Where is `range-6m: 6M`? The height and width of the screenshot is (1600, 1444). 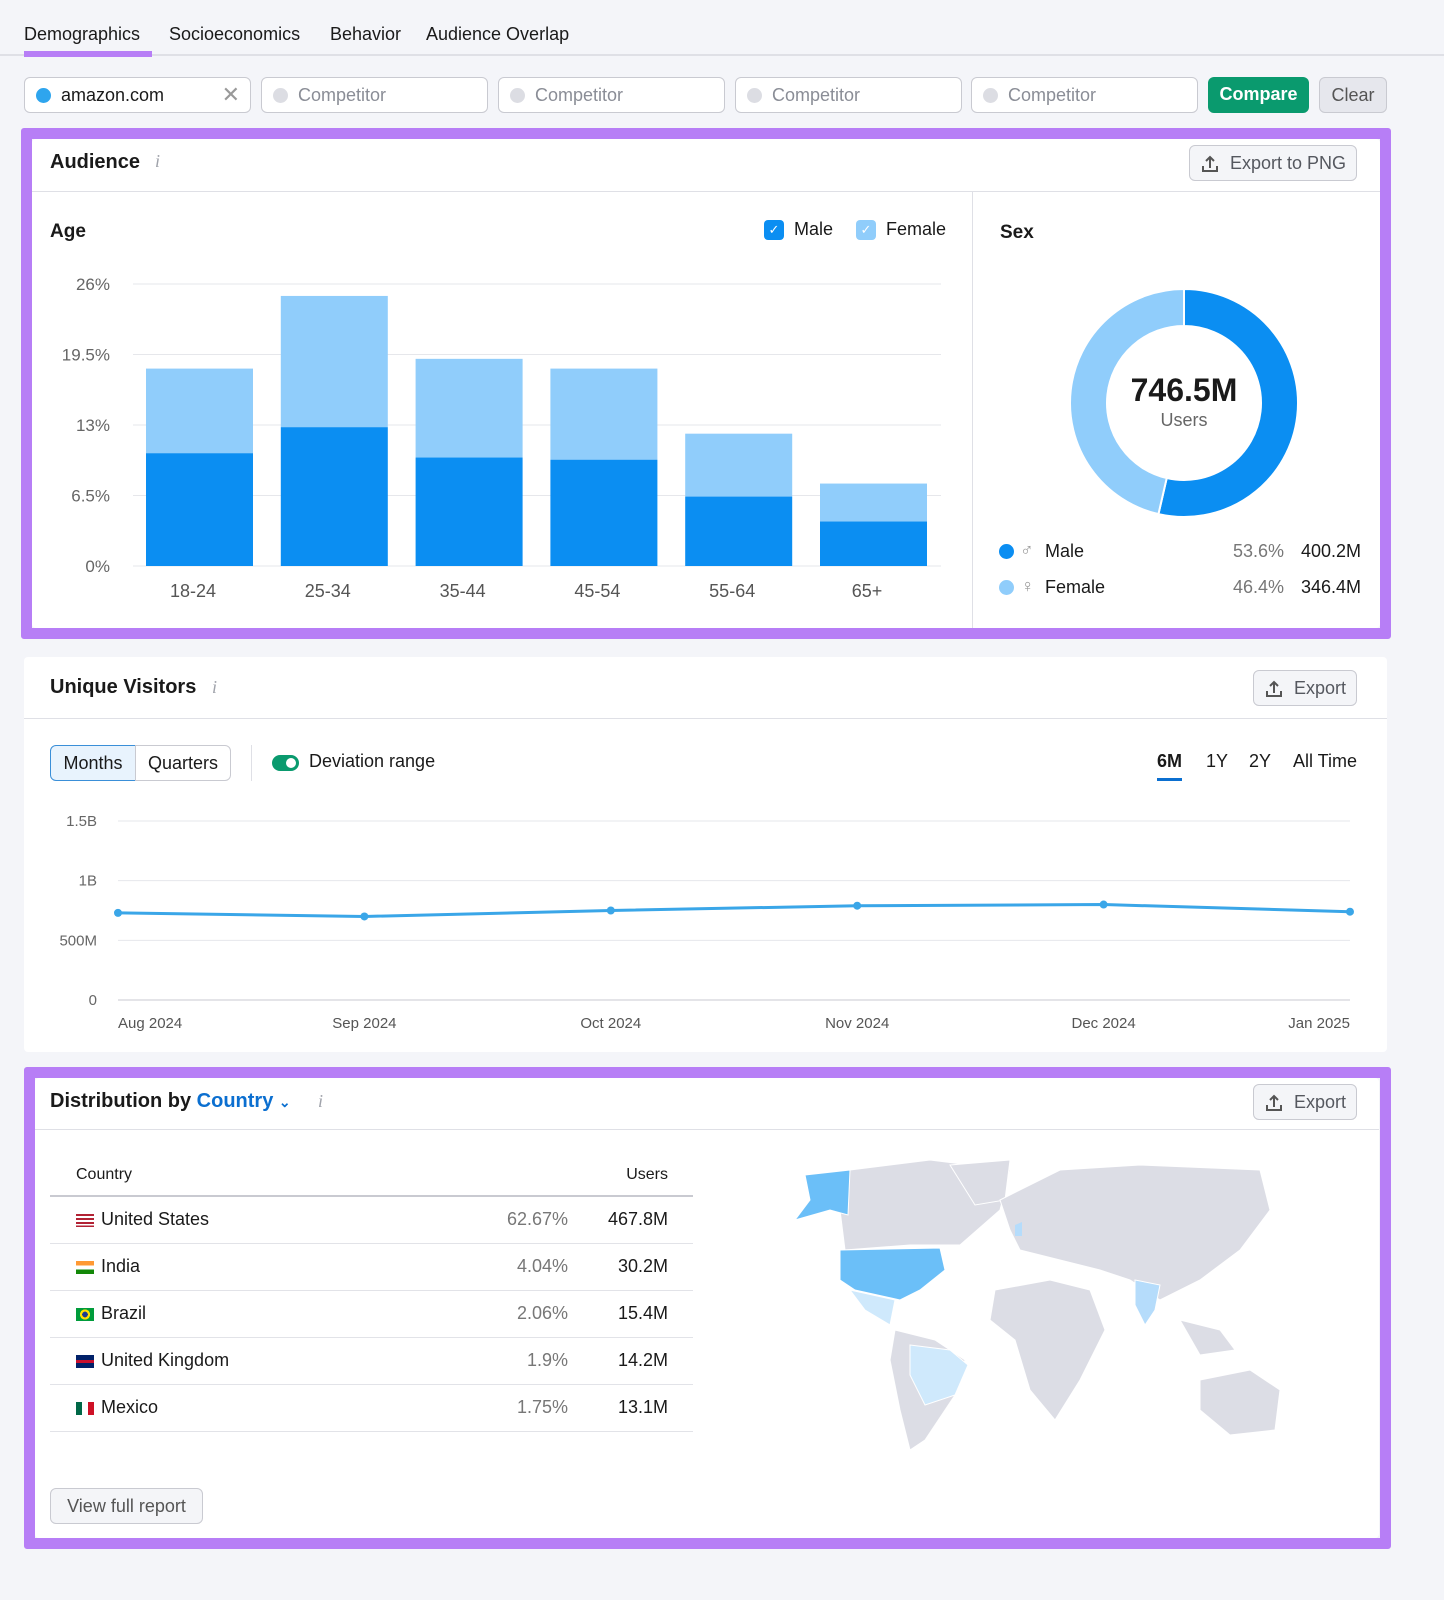 range-6m: 6M is located at coordinates (1170, 766).